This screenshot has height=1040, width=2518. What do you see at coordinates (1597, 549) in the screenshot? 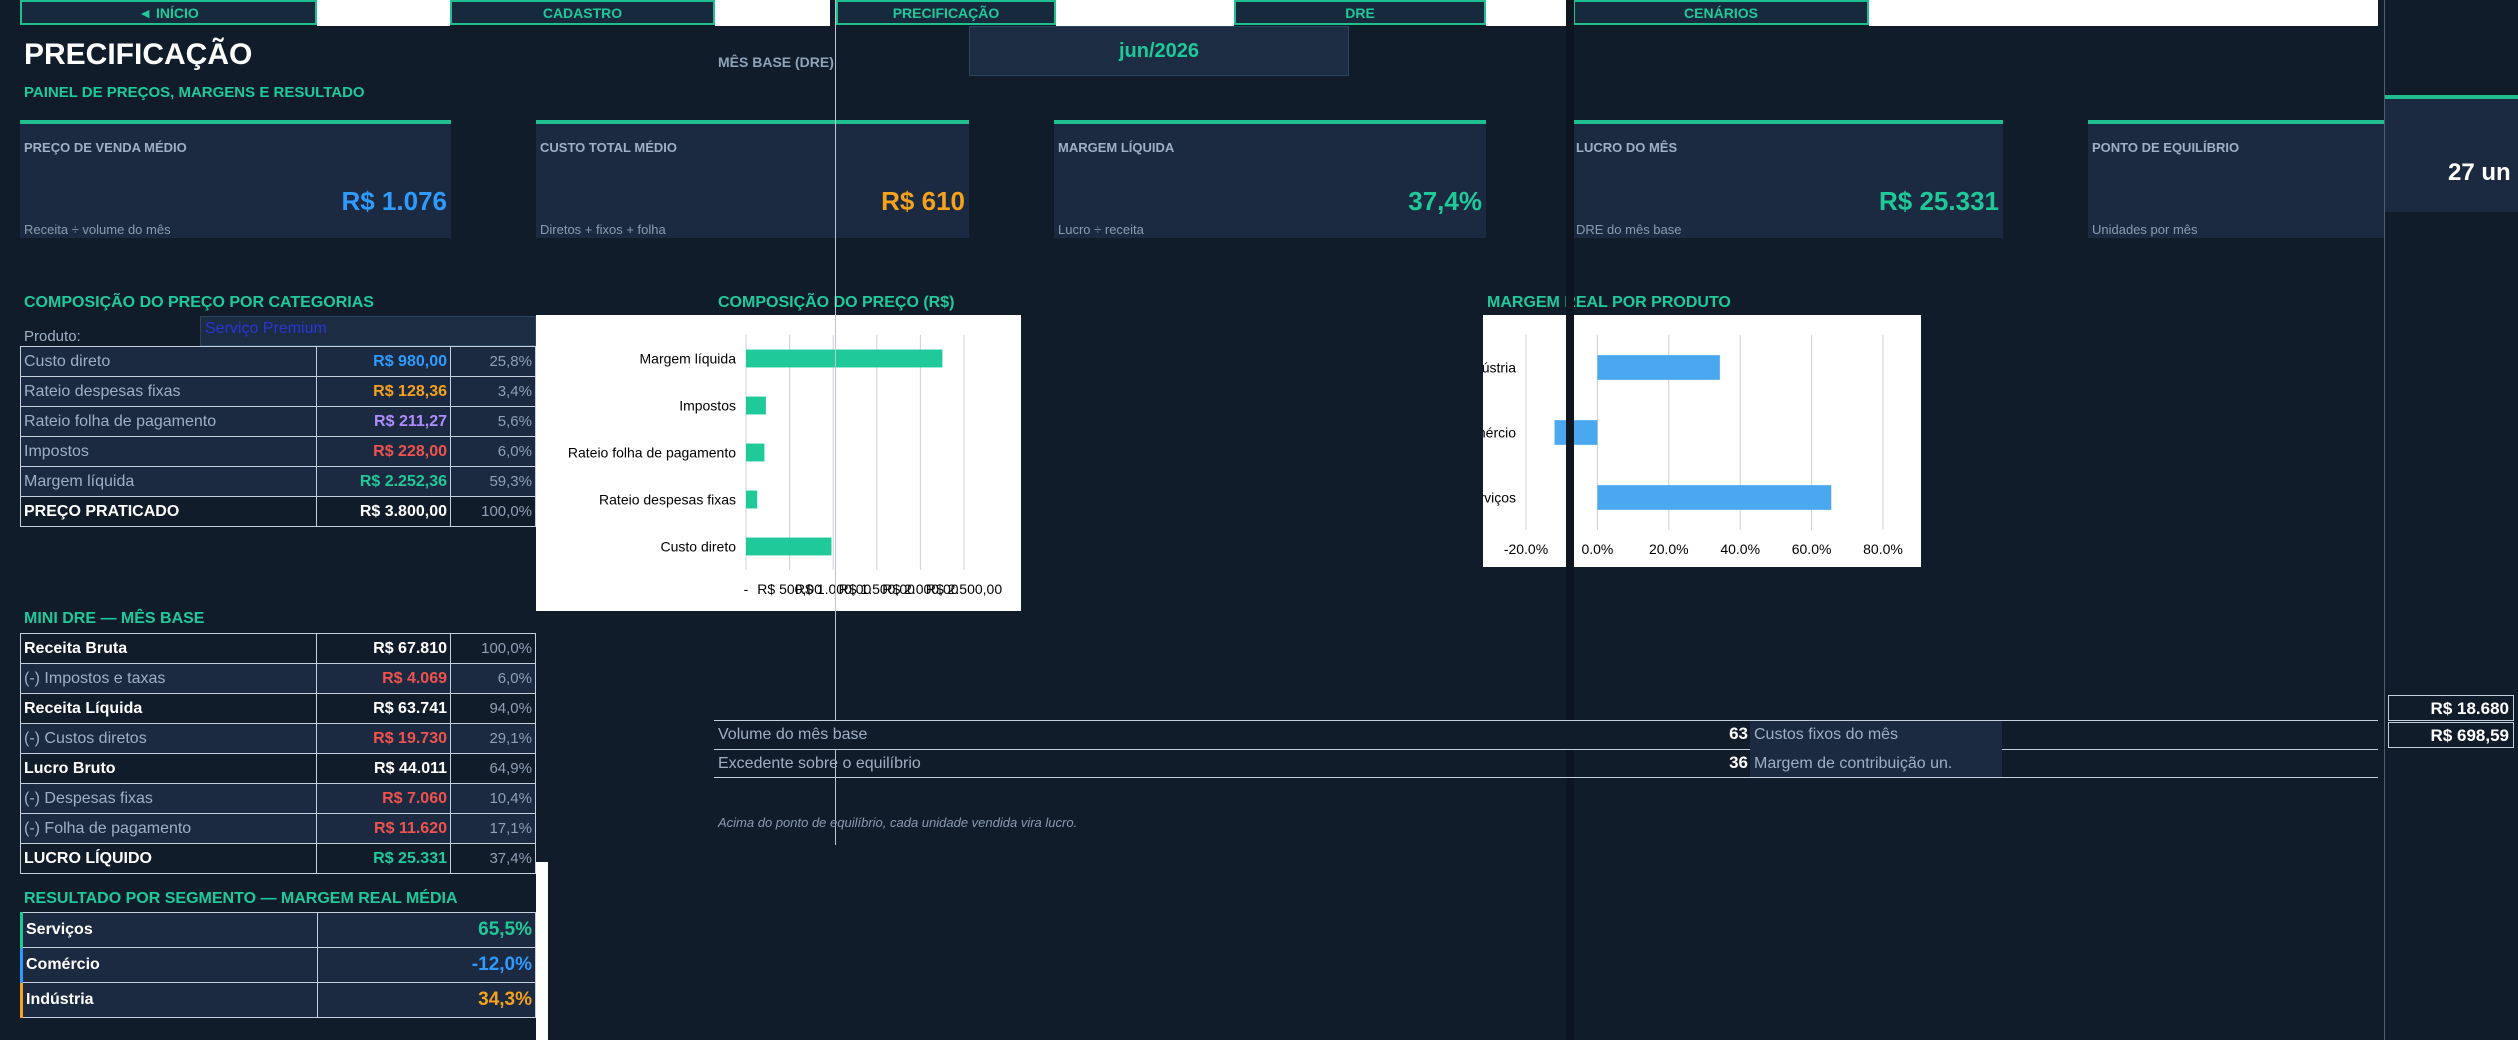
I see `tick-label: 0.0%` at bounding box center [1597, 549].